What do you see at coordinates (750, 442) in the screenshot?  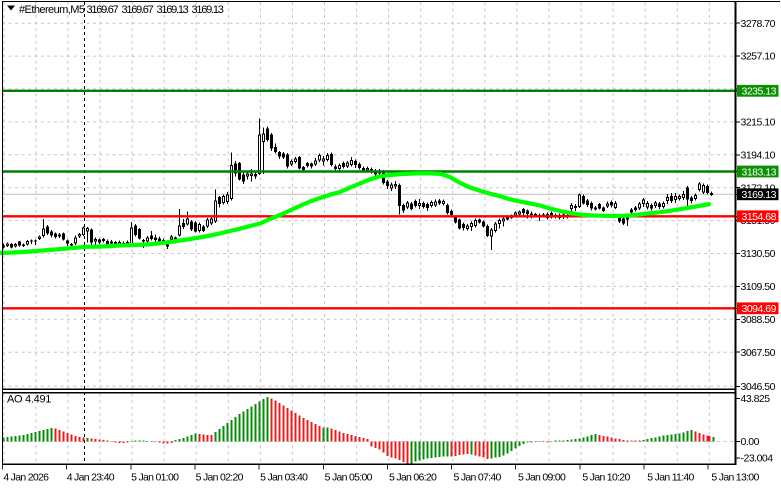 I see `svg-text: 0.00` at bounding box center [750, 442].